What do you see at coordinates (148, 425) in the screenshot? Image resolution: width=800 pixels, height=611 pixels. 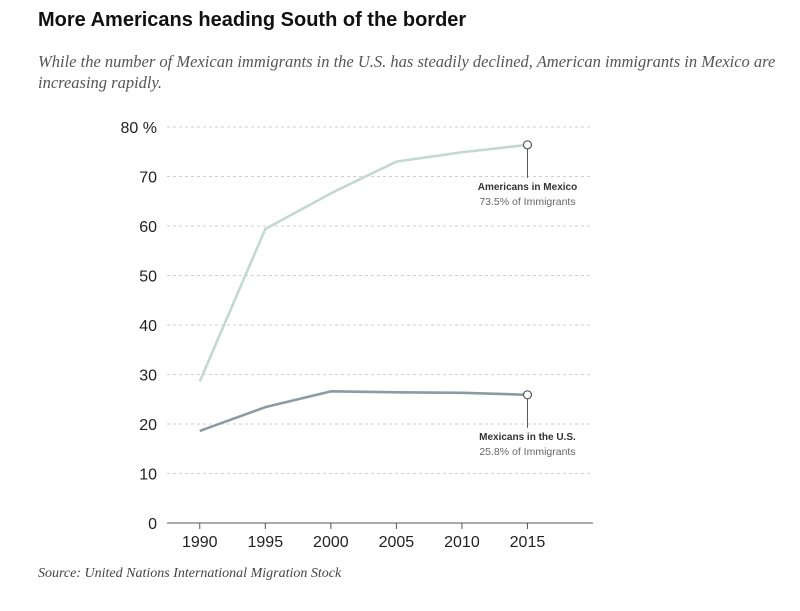 I see `y-tick-label-20: 20` at bounding box center [148, 425].